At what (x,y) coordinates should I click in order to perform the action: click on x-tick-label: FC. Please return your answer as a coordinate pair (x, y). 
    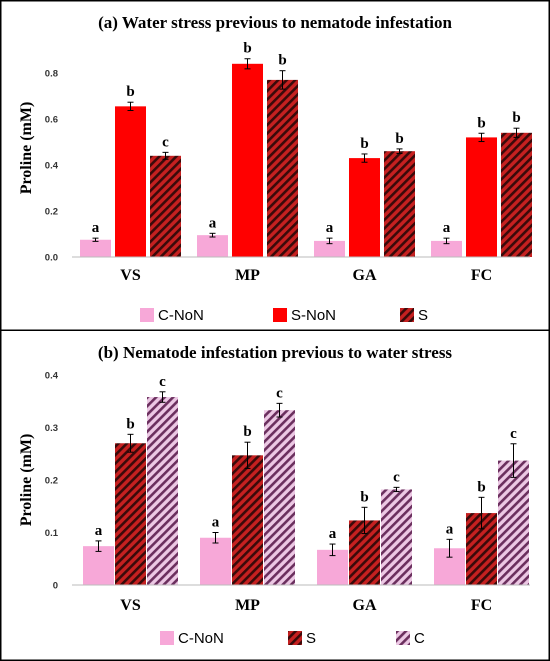
    Looking at the image, I should click on (481, 275).